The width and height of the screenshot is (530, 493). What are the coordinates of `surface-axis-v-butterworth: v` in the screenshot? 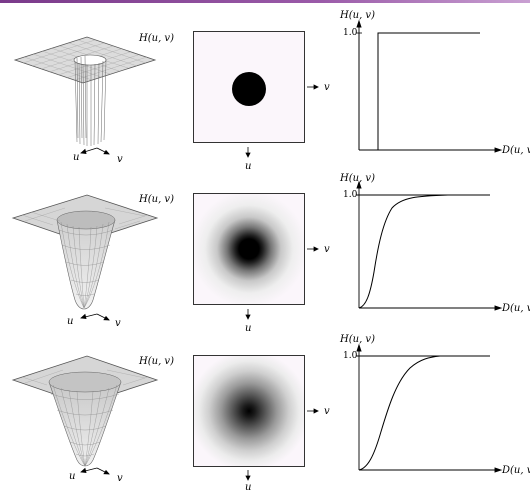 It's located at (118, 323).